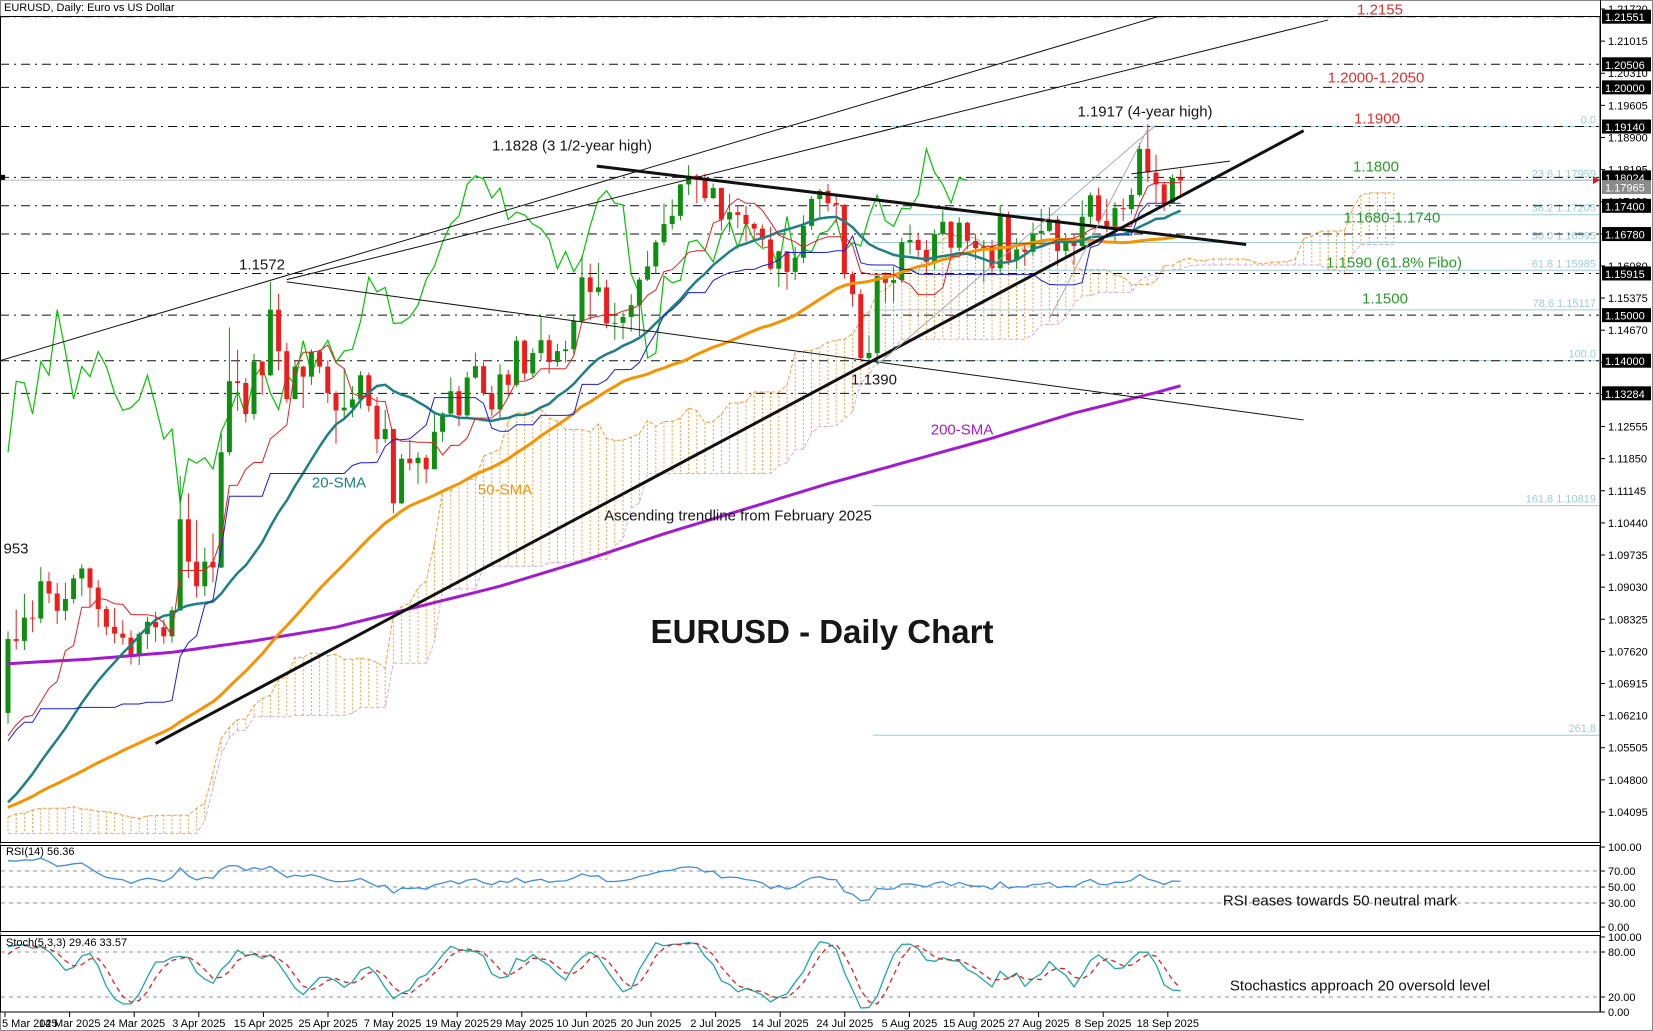 Image resolution: width=1653 pixels, height=1031 pixels. What do you see at coordinates (1596, 180) in the screenshot?
I see `current-price-marker` at bounding box center [1596, 180].